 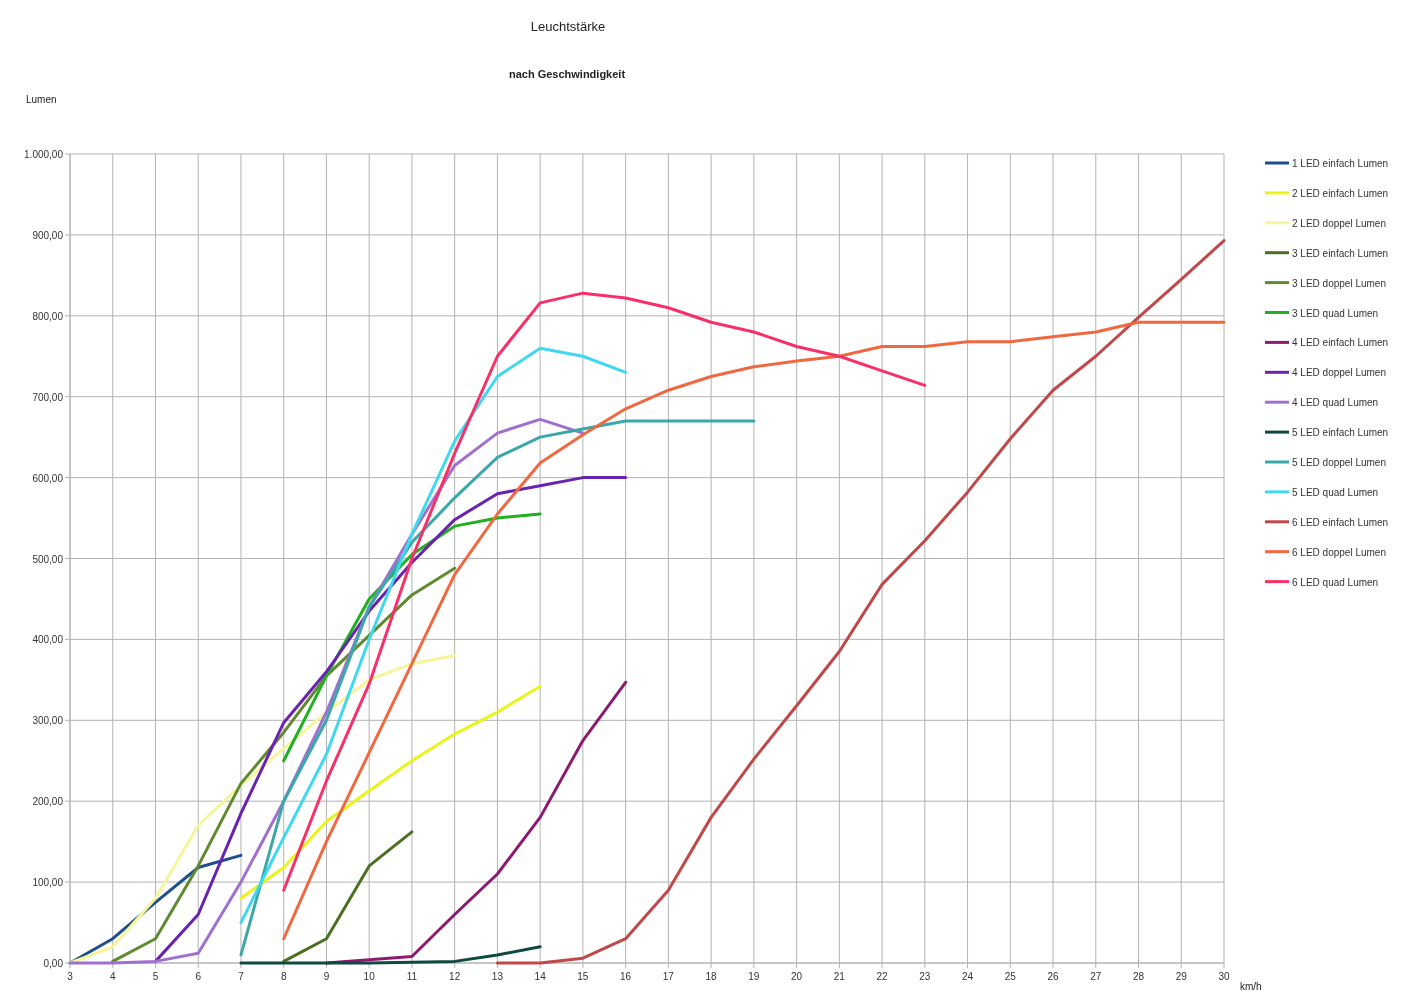 I want to click on y-tick-label: 300,00, so click(x=48, y=721).